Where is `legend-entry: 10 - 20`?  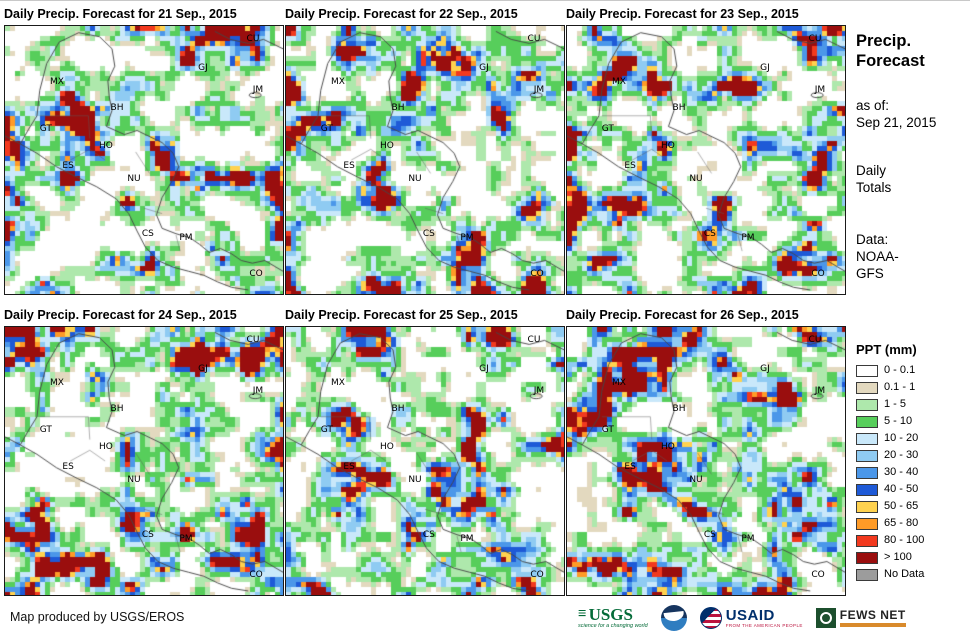 legend-entry: 10 - 20 is located at coordinates (912, 438).